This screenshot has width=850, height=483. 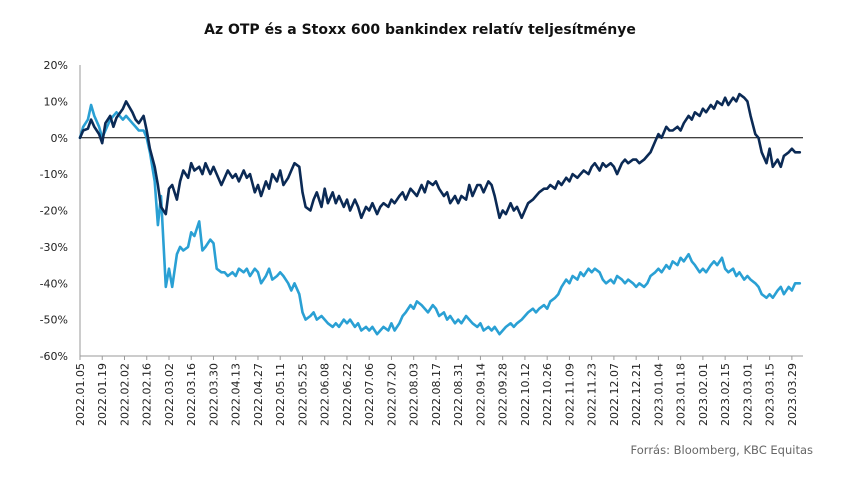 I want to click on y-tick-label: 20%, so click(x=56, y=65).